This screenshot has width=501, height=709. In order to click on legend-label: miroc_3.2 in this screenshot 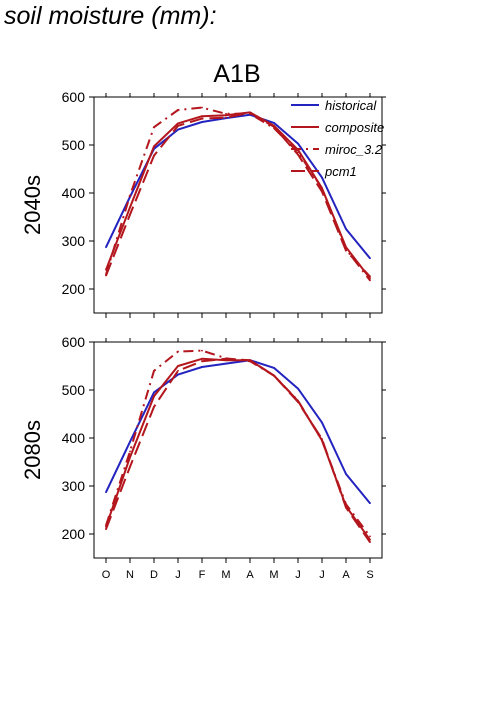, I will do `click(354, 149)`.